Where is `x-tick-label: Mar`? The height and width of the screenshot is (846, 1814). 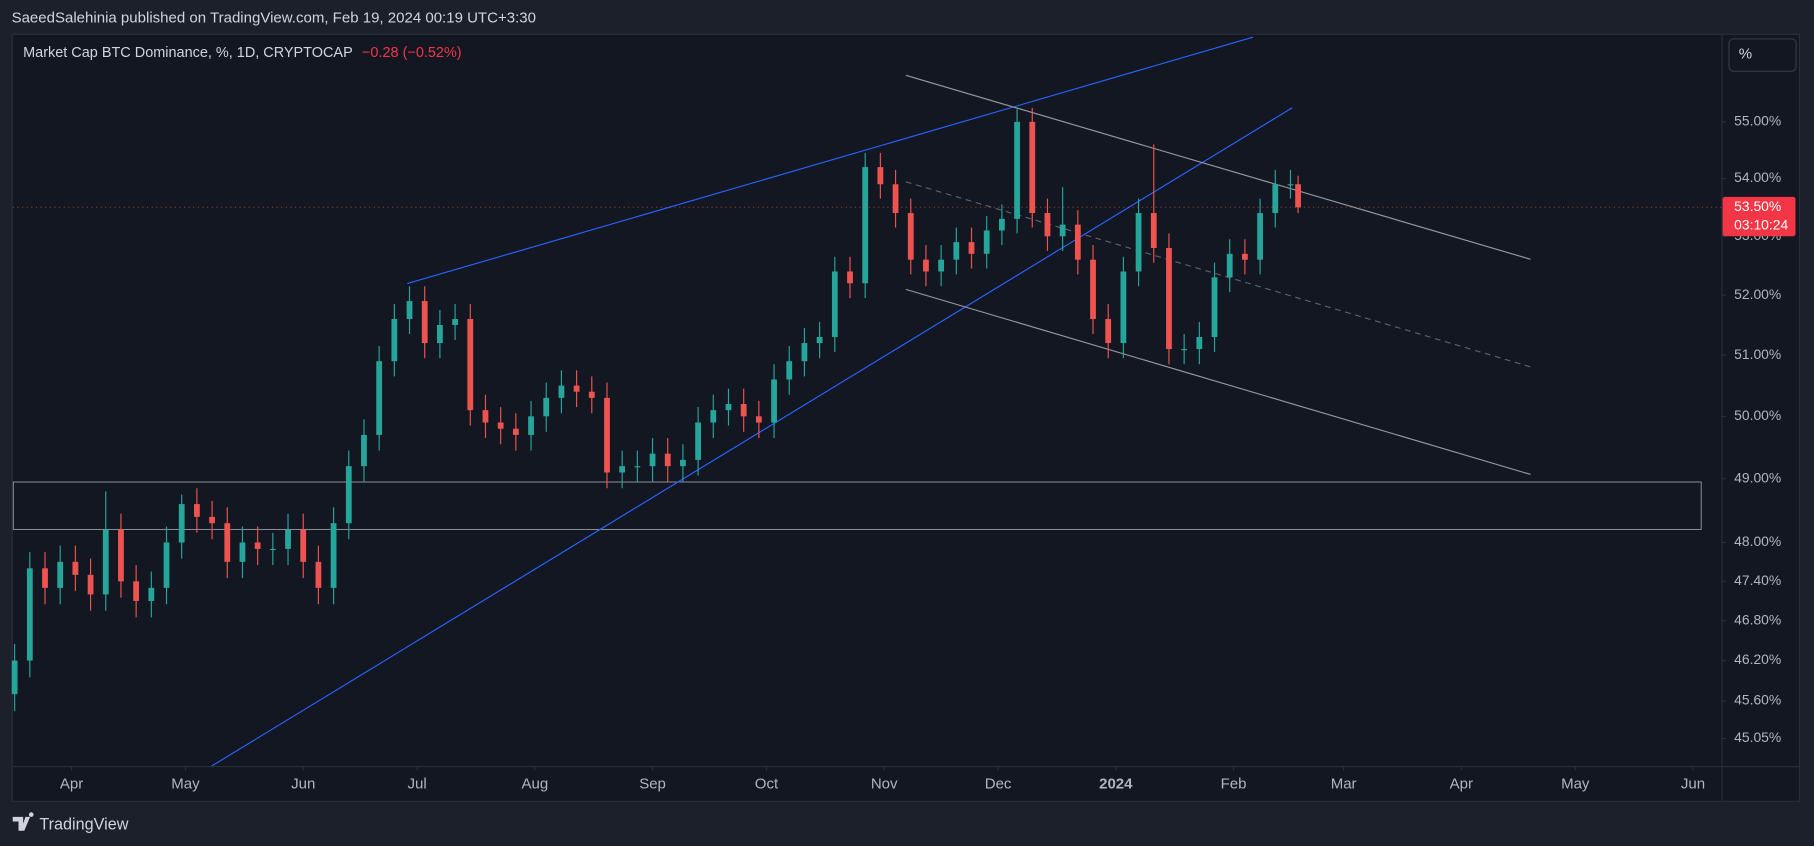
x-tick-label: Mar is located at coordinates (1344, 783).